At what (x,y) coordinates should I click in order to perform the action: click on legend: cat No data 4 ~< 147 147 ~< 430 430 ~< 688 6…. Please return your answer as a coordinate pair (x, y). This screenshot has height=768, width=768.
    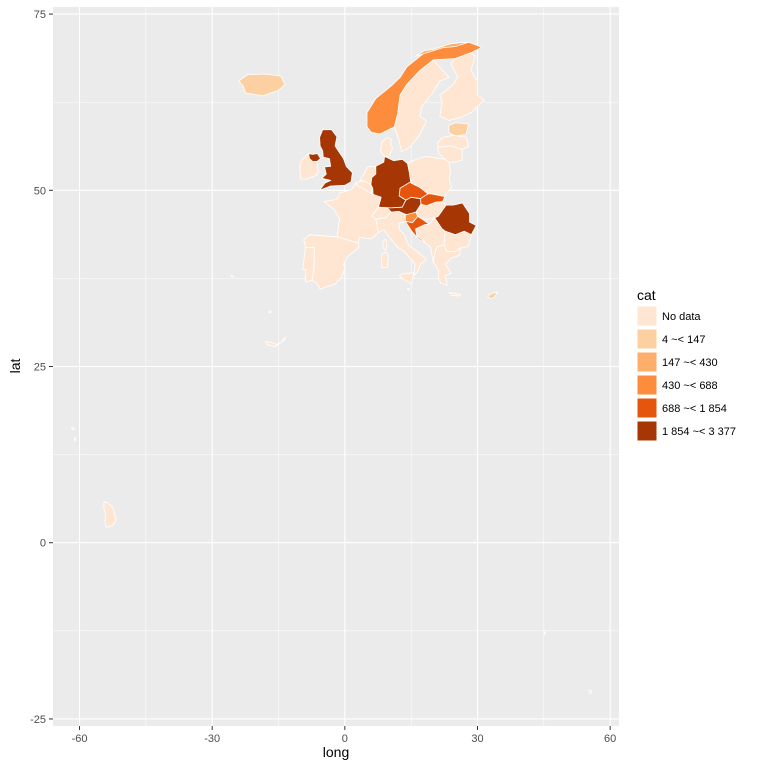
    Looking at the image, I should click on (686, 364).